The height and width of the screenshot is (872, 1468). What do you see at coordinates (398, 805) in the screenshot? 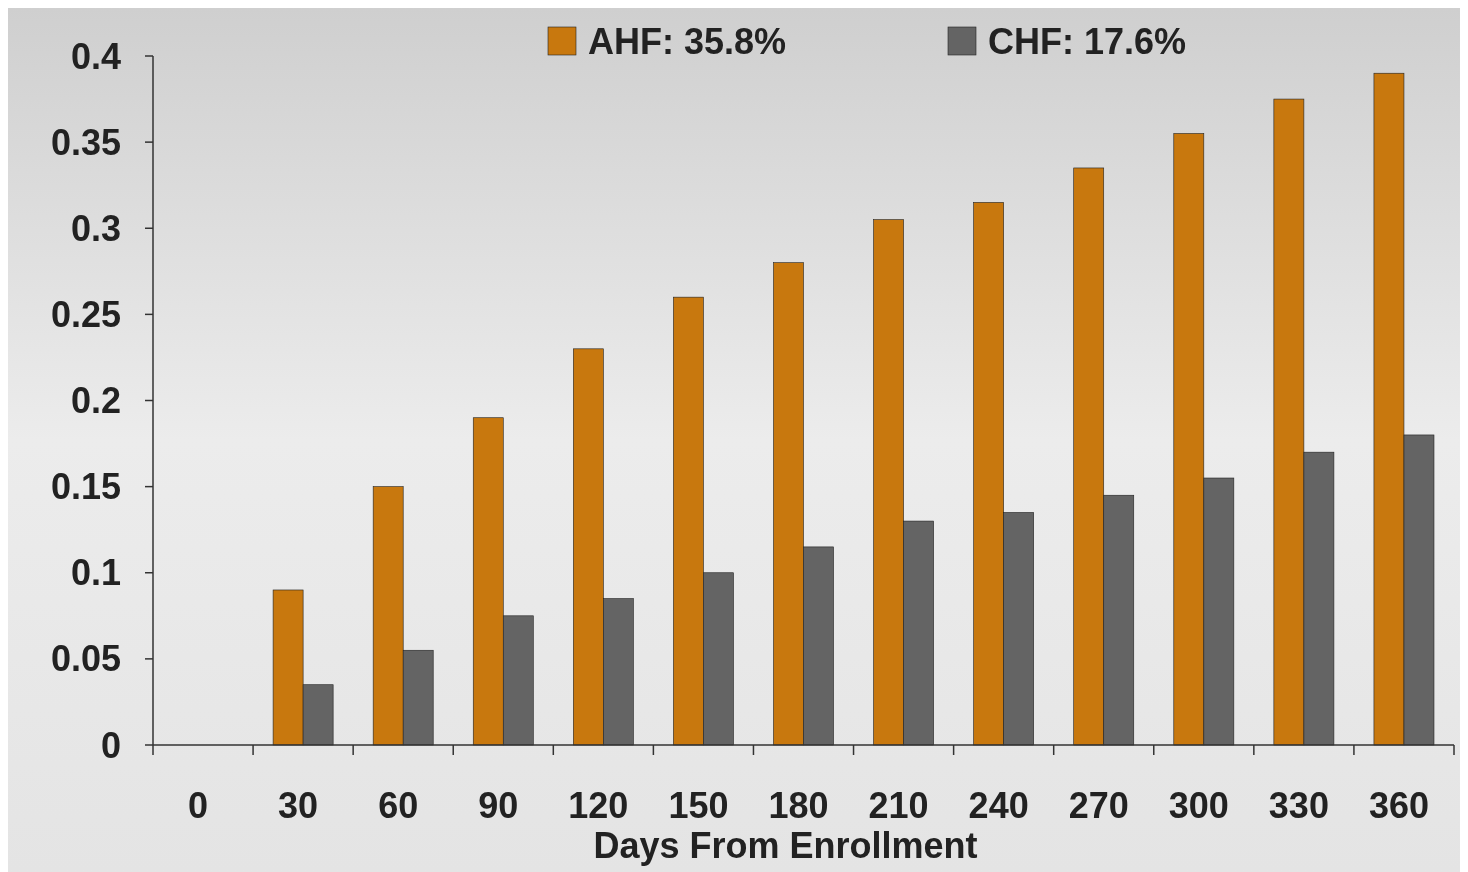
I see `x-tick-label: 60` at bounding box center [398, 805].